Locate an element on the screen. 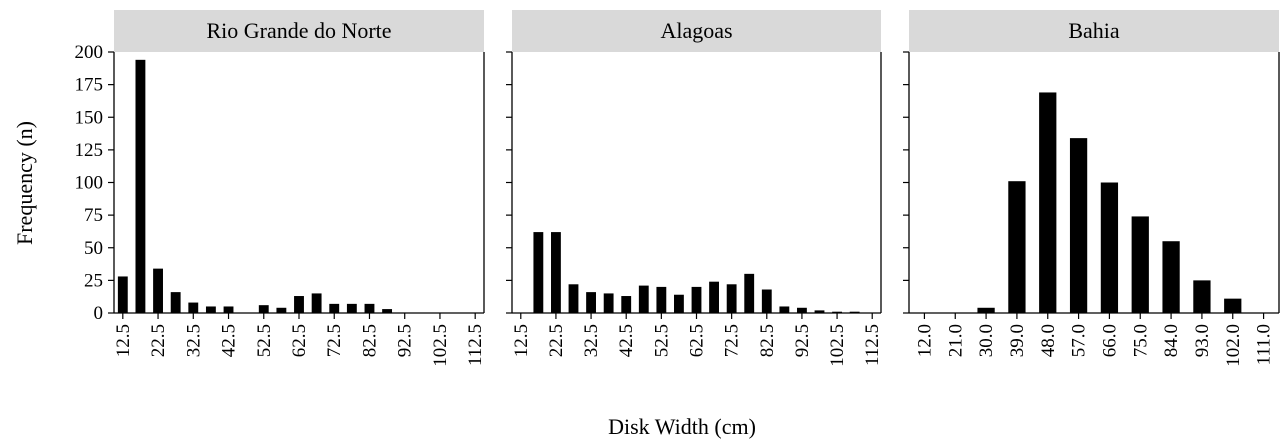 This screenshot has width=1280, height=443. x-tick-label: 84.0 is located at coordinates (1171, 340).